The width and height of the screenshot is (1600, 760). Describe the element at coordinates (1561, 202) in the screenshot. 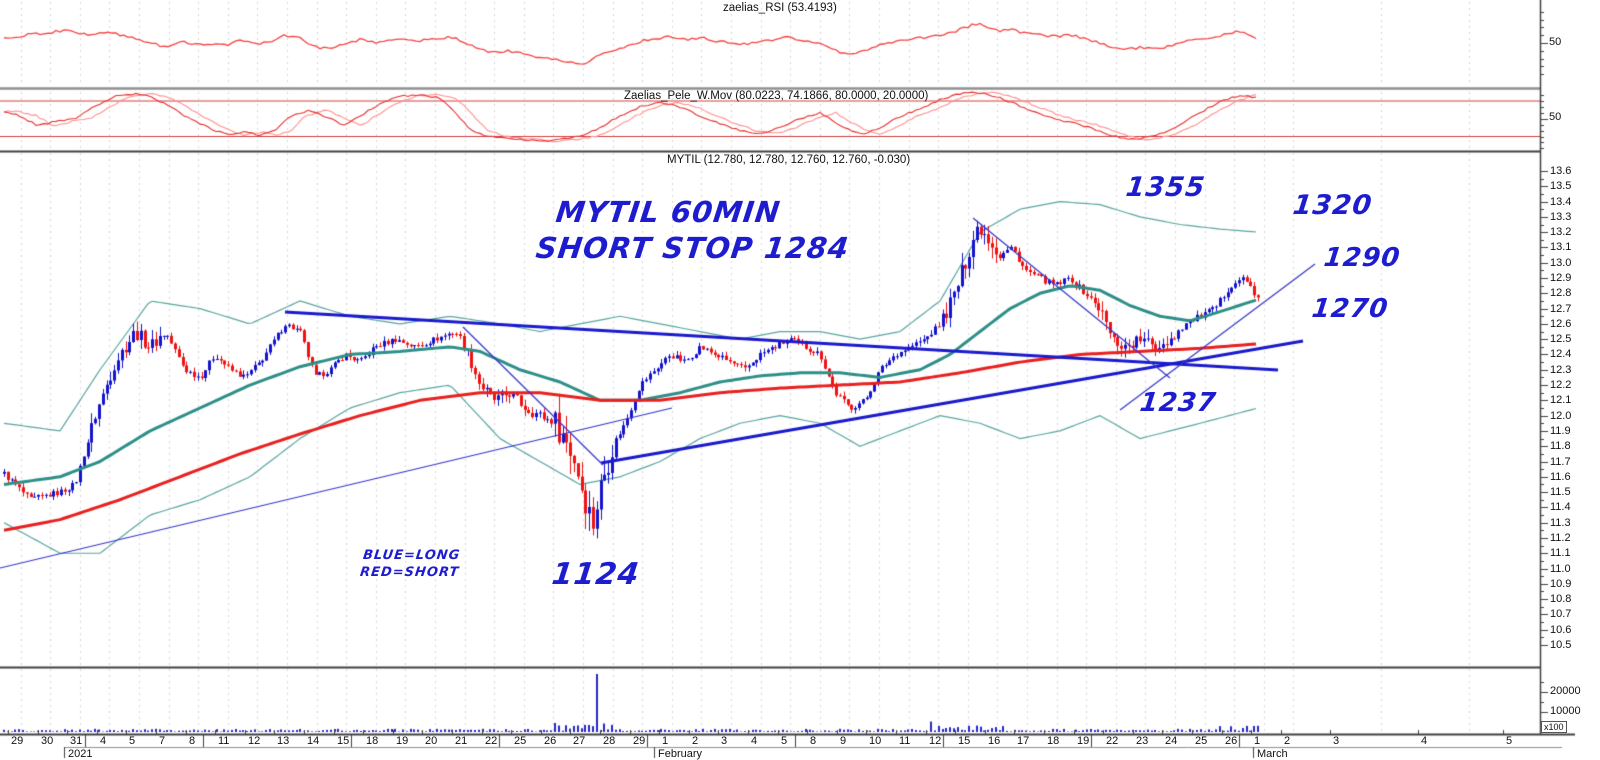

I see `price-axis-label: 13.4` at that location.